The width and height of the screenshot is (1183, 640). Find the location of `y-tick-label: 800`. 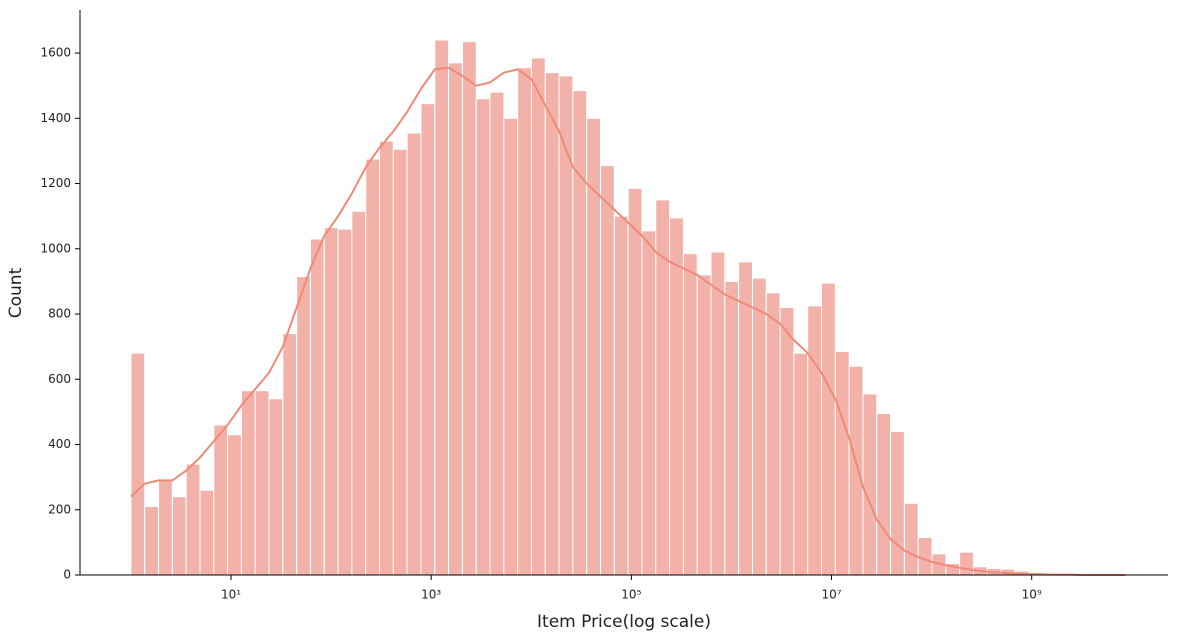

y-tick-label: 800 is located at coordinates (59, 314).